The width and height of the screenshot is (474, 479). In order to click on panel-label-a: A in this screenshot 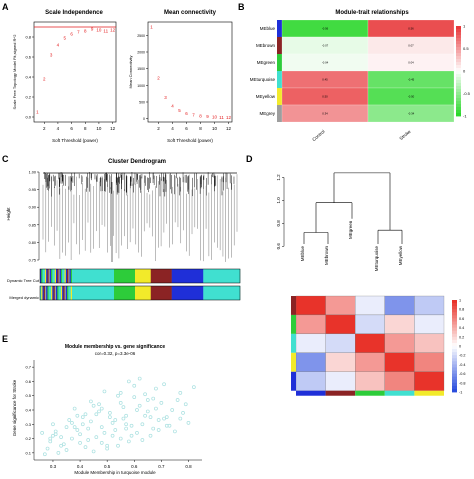, I will do `click(5, 7)`.